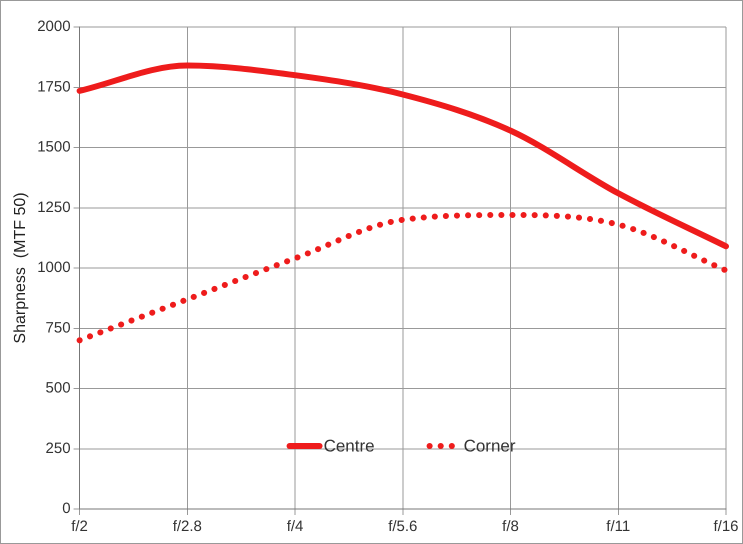  Describe the element at coordinates (295, 527) in the screenshot. I see `x-tick-label: f/4` at that location.